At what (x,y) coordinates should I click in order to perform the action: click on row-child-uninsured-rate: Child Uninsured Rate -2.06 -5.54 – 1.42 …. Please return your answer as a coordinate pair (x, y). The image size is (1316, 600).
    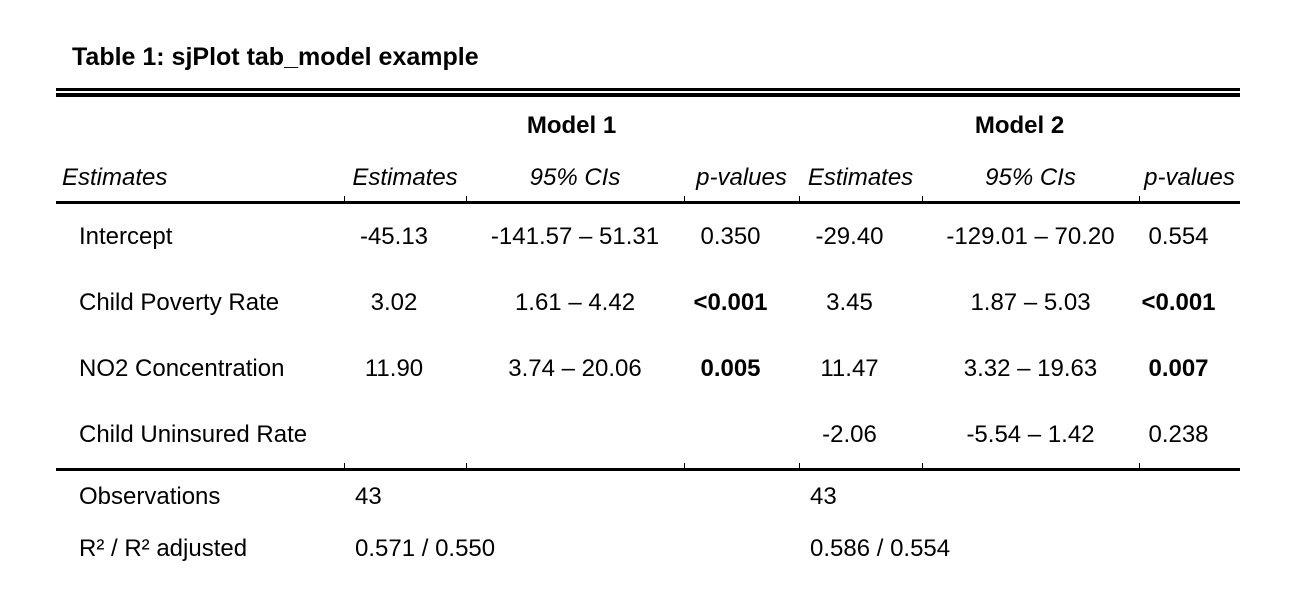
    Looking at the image, I should click on (648, 436).